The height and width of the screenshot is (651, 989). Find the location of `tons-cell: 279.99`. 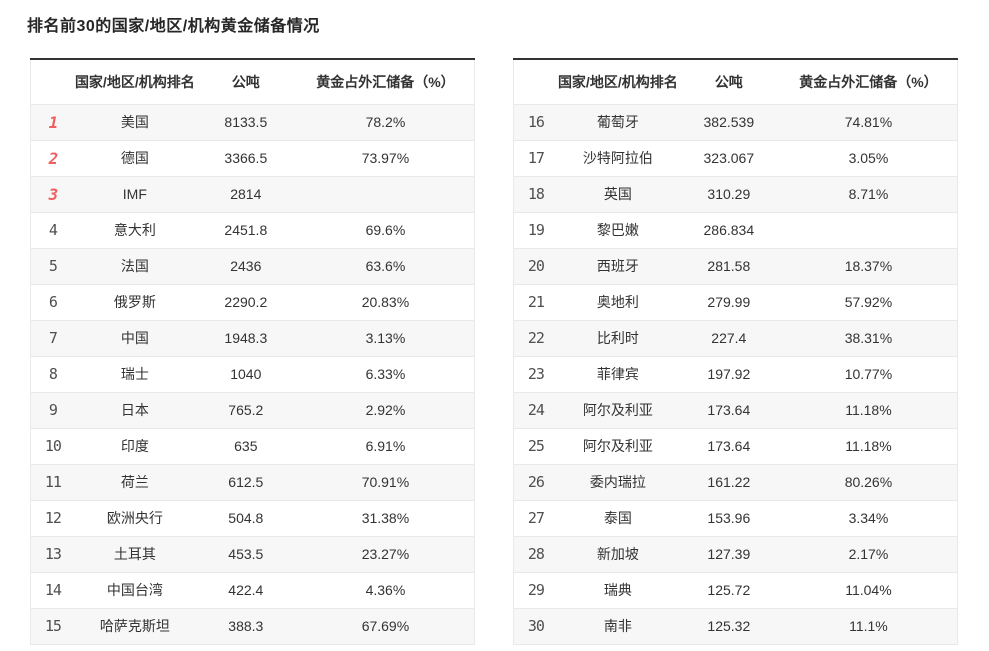

tons-cell: 279.99 is located at coordinates (728, 302).